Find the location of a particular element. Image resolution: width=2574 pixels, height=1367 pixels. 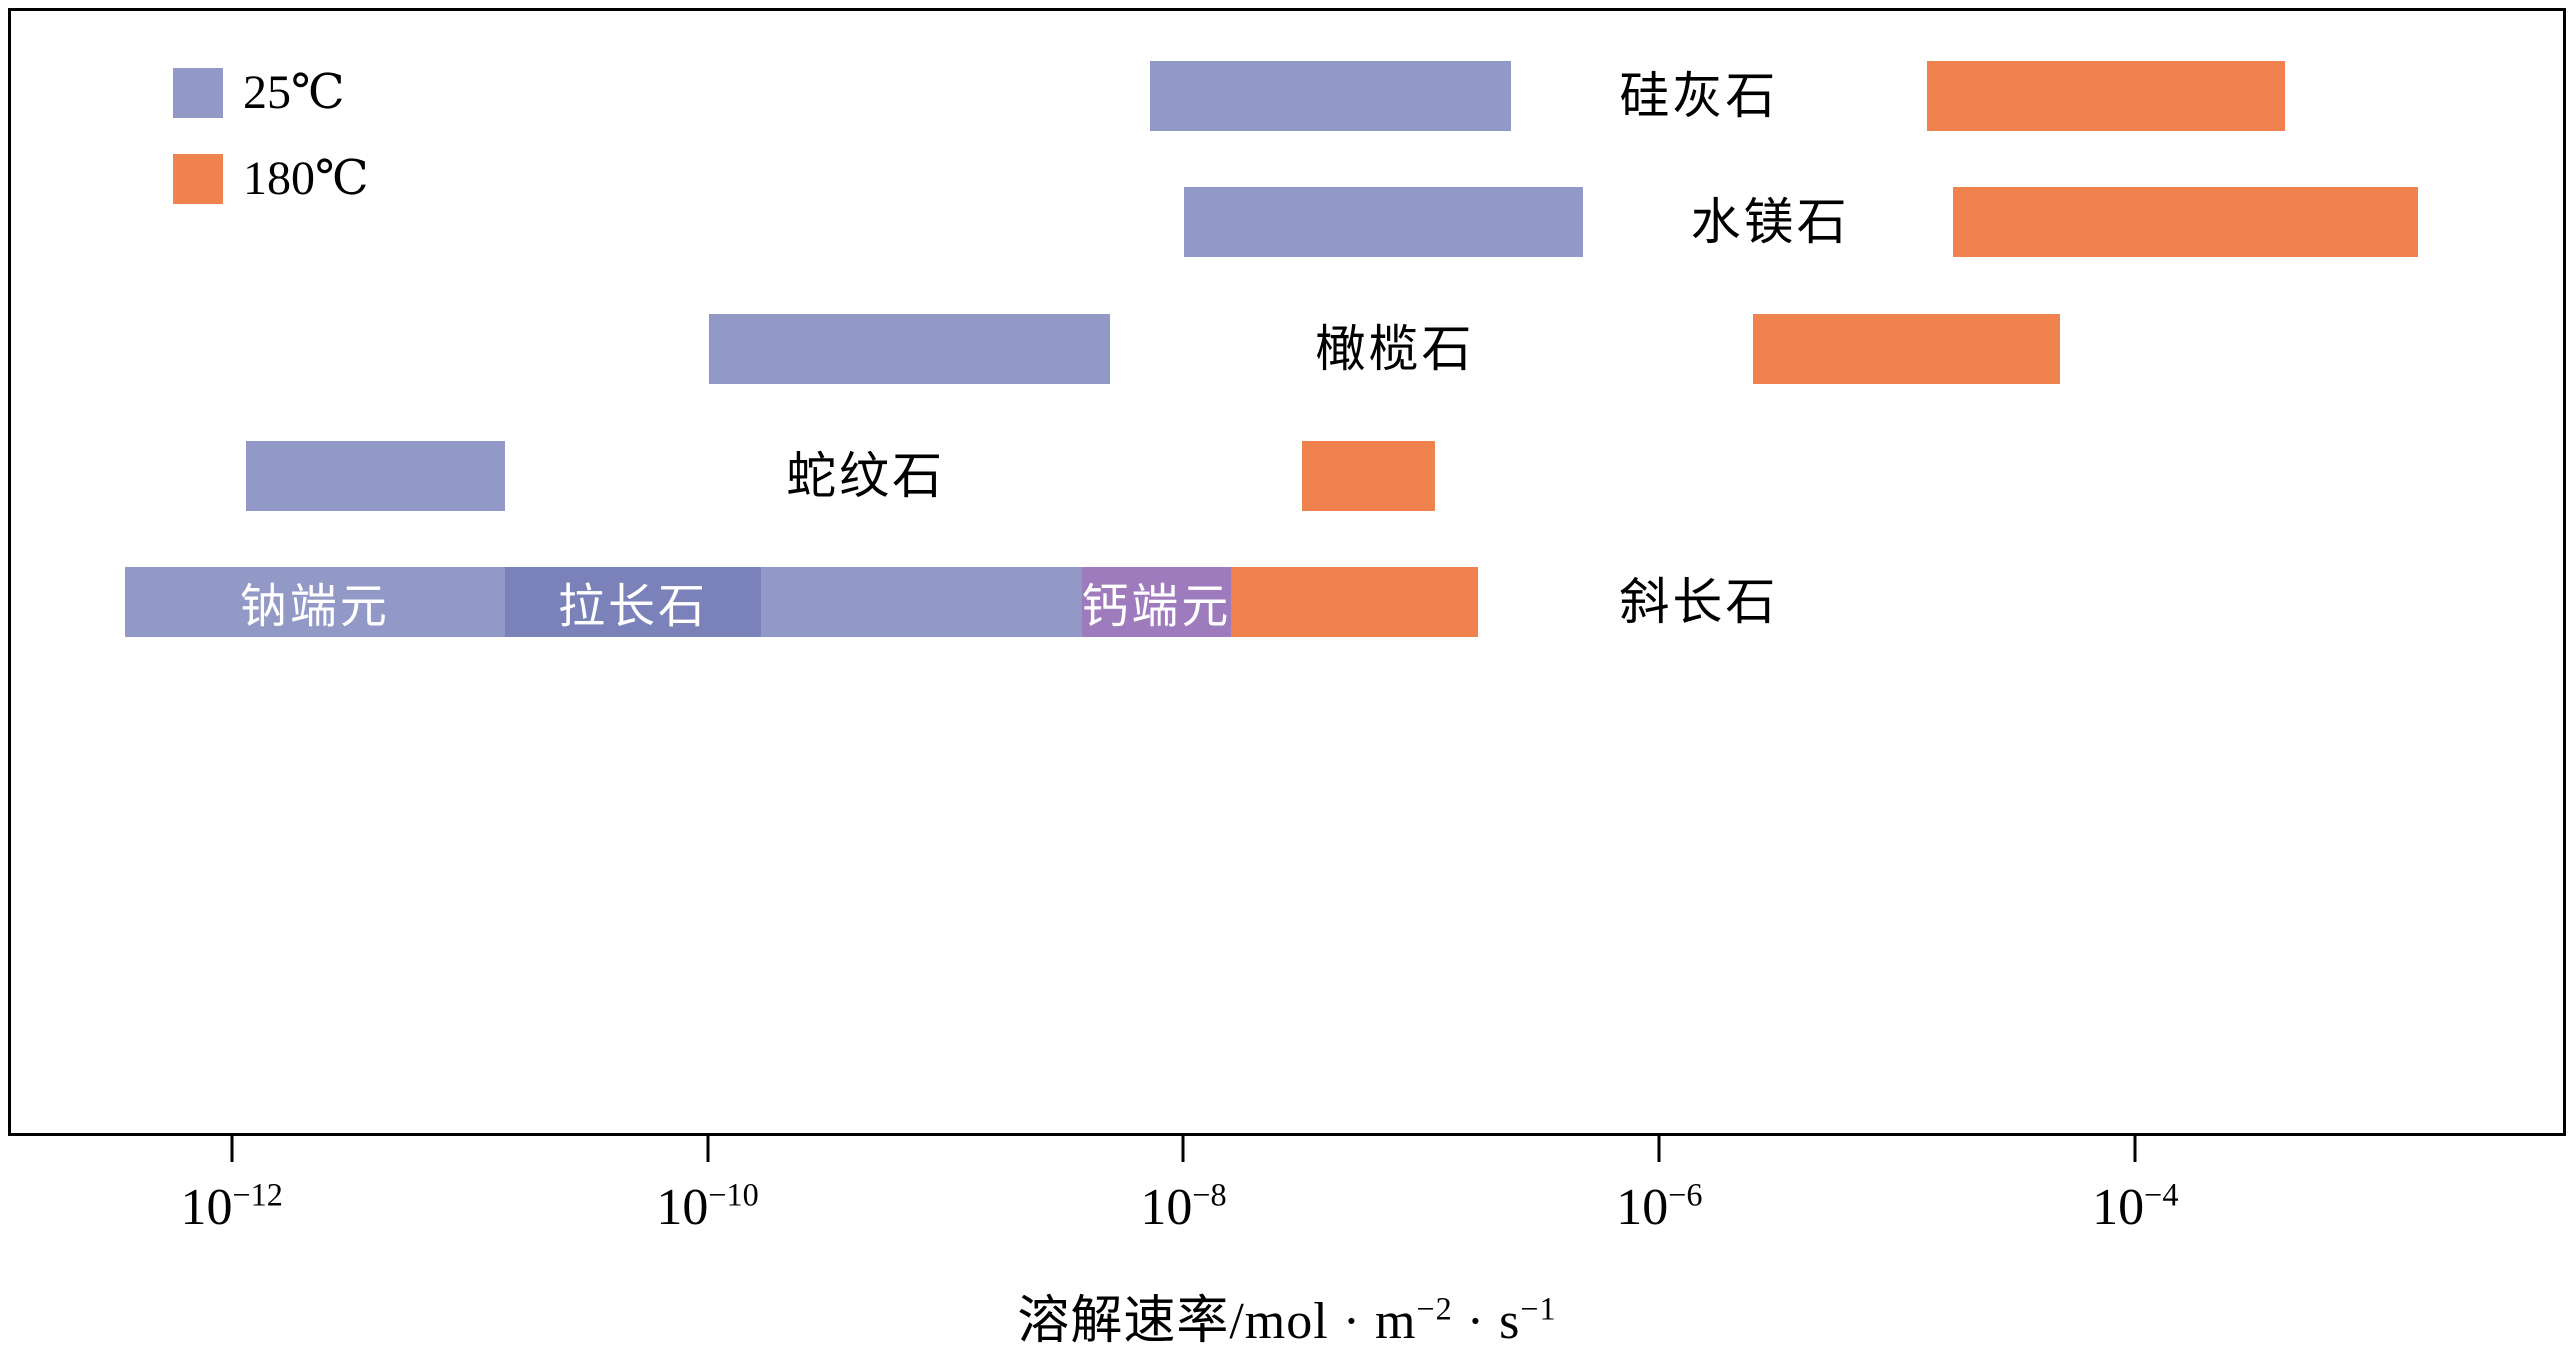

segment-label: 拉长石 is located at coordinates (632, 607).